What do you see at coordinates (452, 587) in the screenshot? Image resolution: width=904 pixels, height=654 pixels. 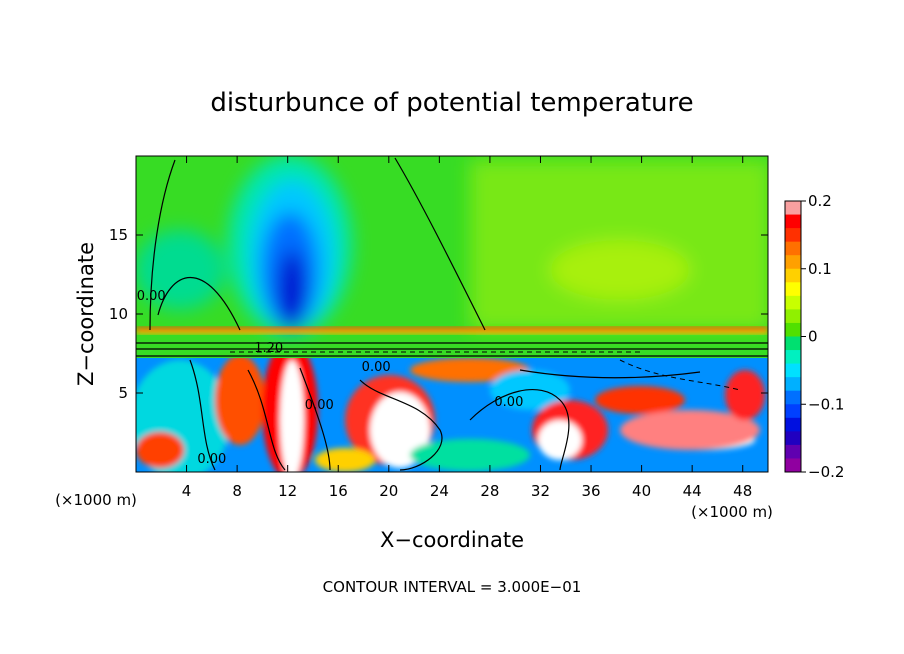 I see `contour-interval-footer: CONTOUR INTERVAL = 3.000E−01` at bounding box center [452, 587].